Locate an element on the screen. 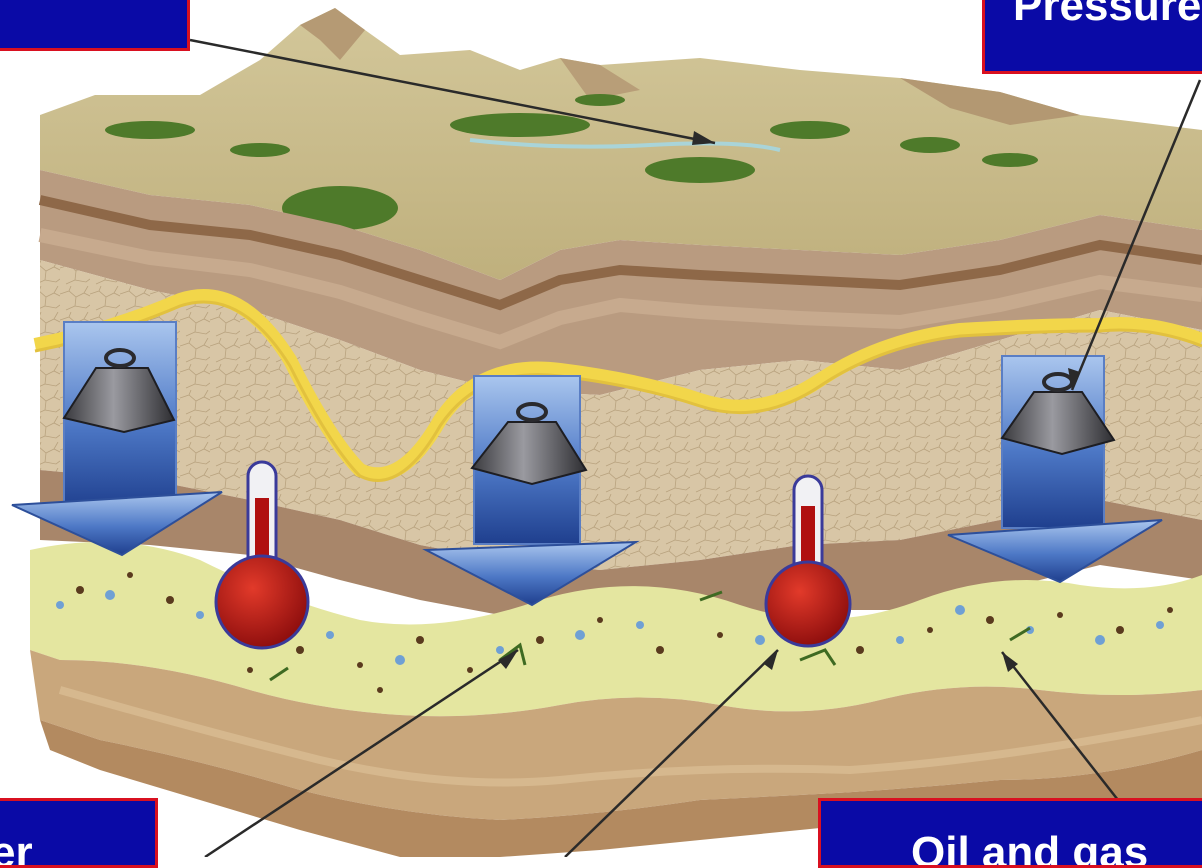  river is located at coordinates (625, 145).